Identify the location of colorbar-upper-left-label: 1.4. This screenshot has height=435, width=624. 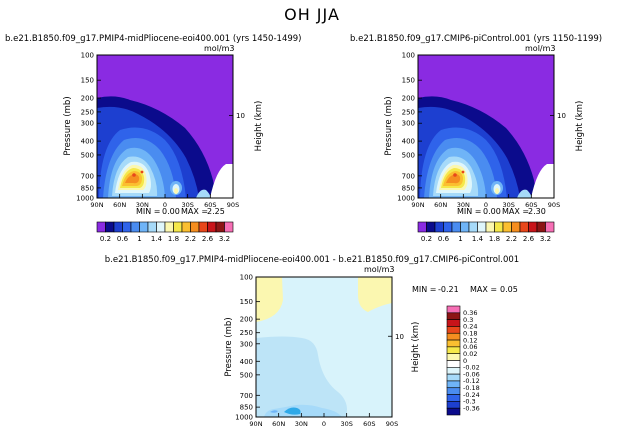
(157, 239).